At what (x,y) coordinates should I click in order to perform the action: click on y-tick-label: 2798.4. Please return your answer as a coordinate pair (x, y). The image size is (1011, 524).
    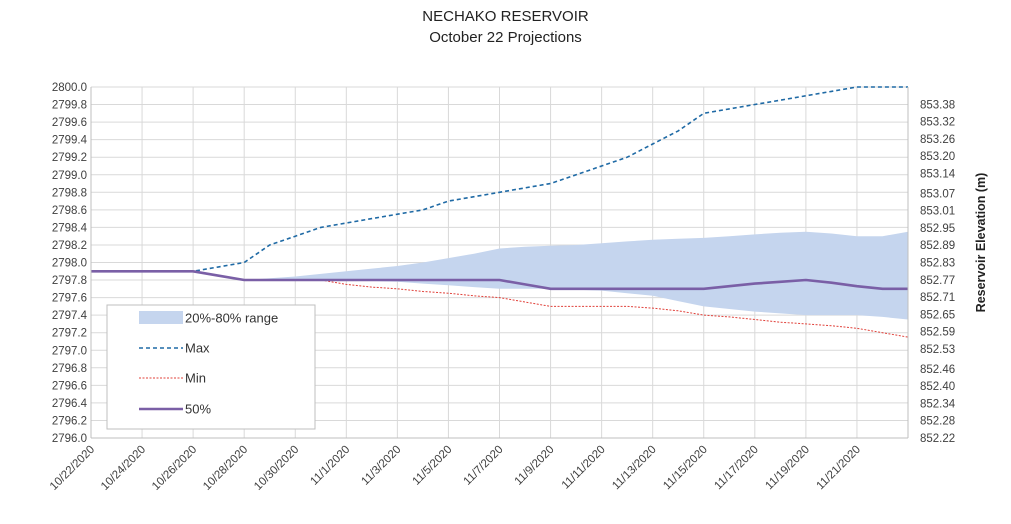
    Looking at the image, I should click on (70, 228).